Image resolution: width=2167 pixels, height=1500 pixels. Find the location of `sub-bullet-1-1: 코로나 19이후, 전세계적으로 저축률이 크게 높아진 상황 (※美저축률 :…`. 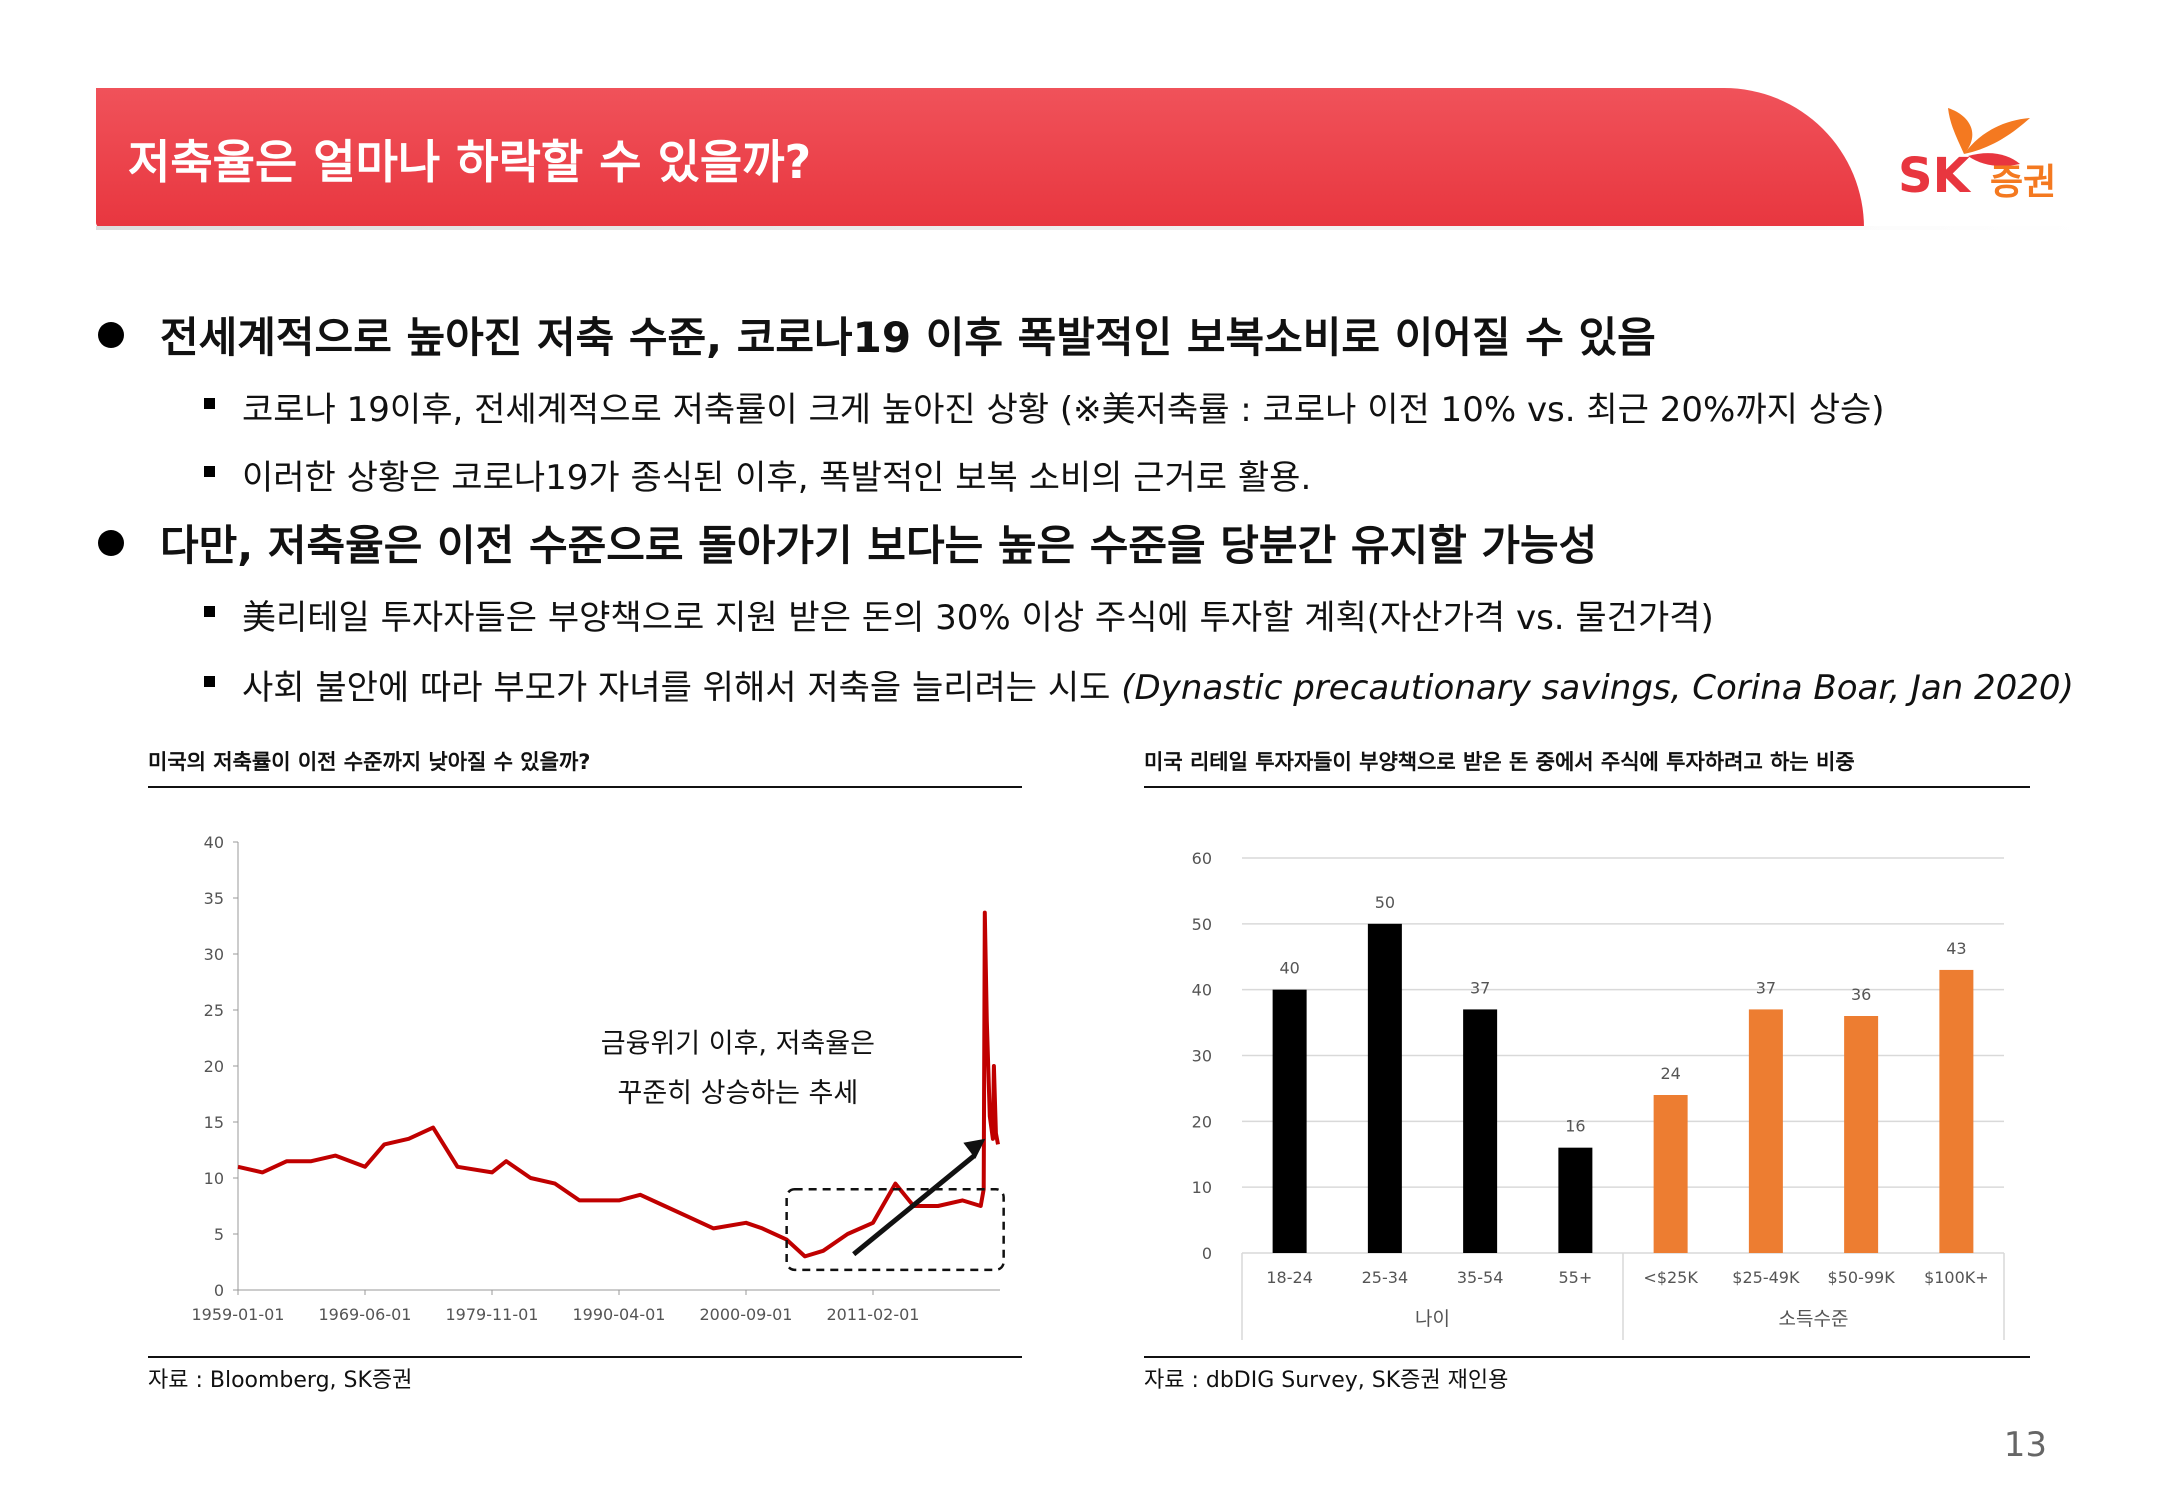

sub-bullet-1-1: 코로나 19이후, 전세계적으로 저축률이 크게 높아진 상황 (※美저축률 :… is located at coordinates (1063, 410).